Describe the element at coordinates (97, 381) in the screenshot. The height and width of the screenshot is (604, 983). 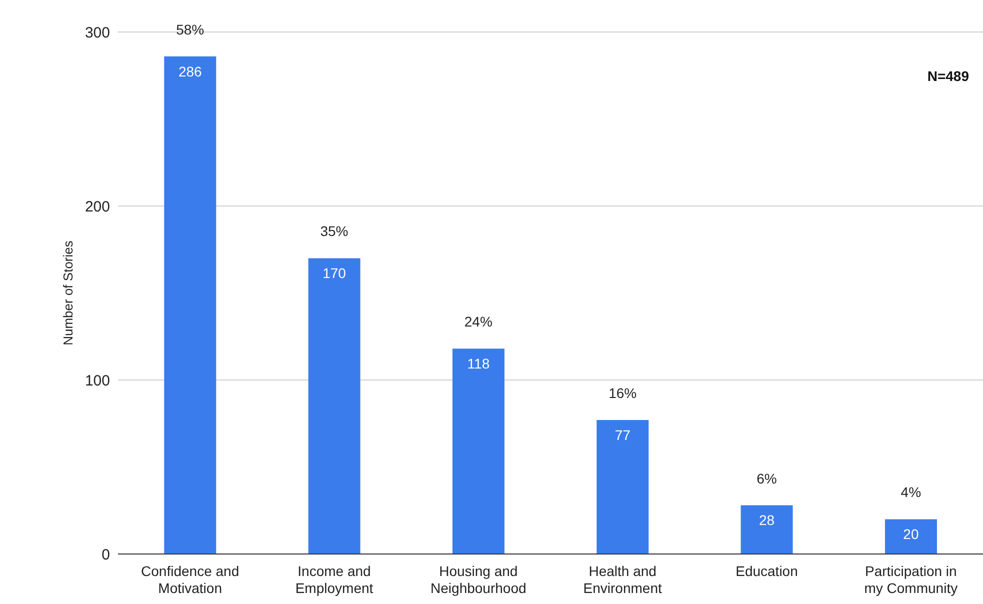
I see `y-tick-label: 100` at that location.